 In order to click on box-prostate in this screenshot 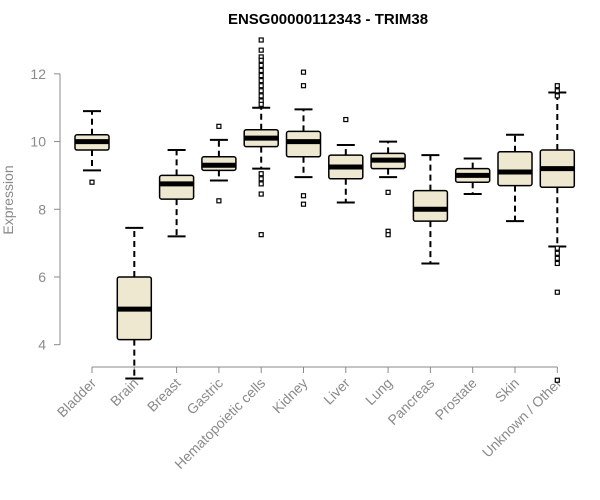, I will do `click(472, 176)`.